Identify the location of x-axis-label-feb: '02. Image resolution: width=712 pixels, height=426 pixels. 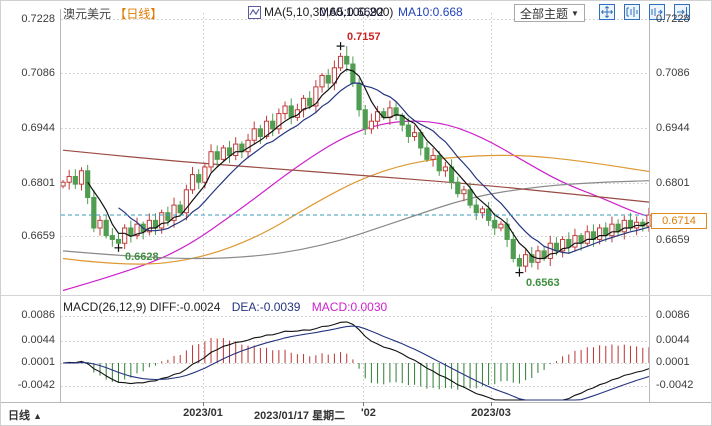
(368, 413).